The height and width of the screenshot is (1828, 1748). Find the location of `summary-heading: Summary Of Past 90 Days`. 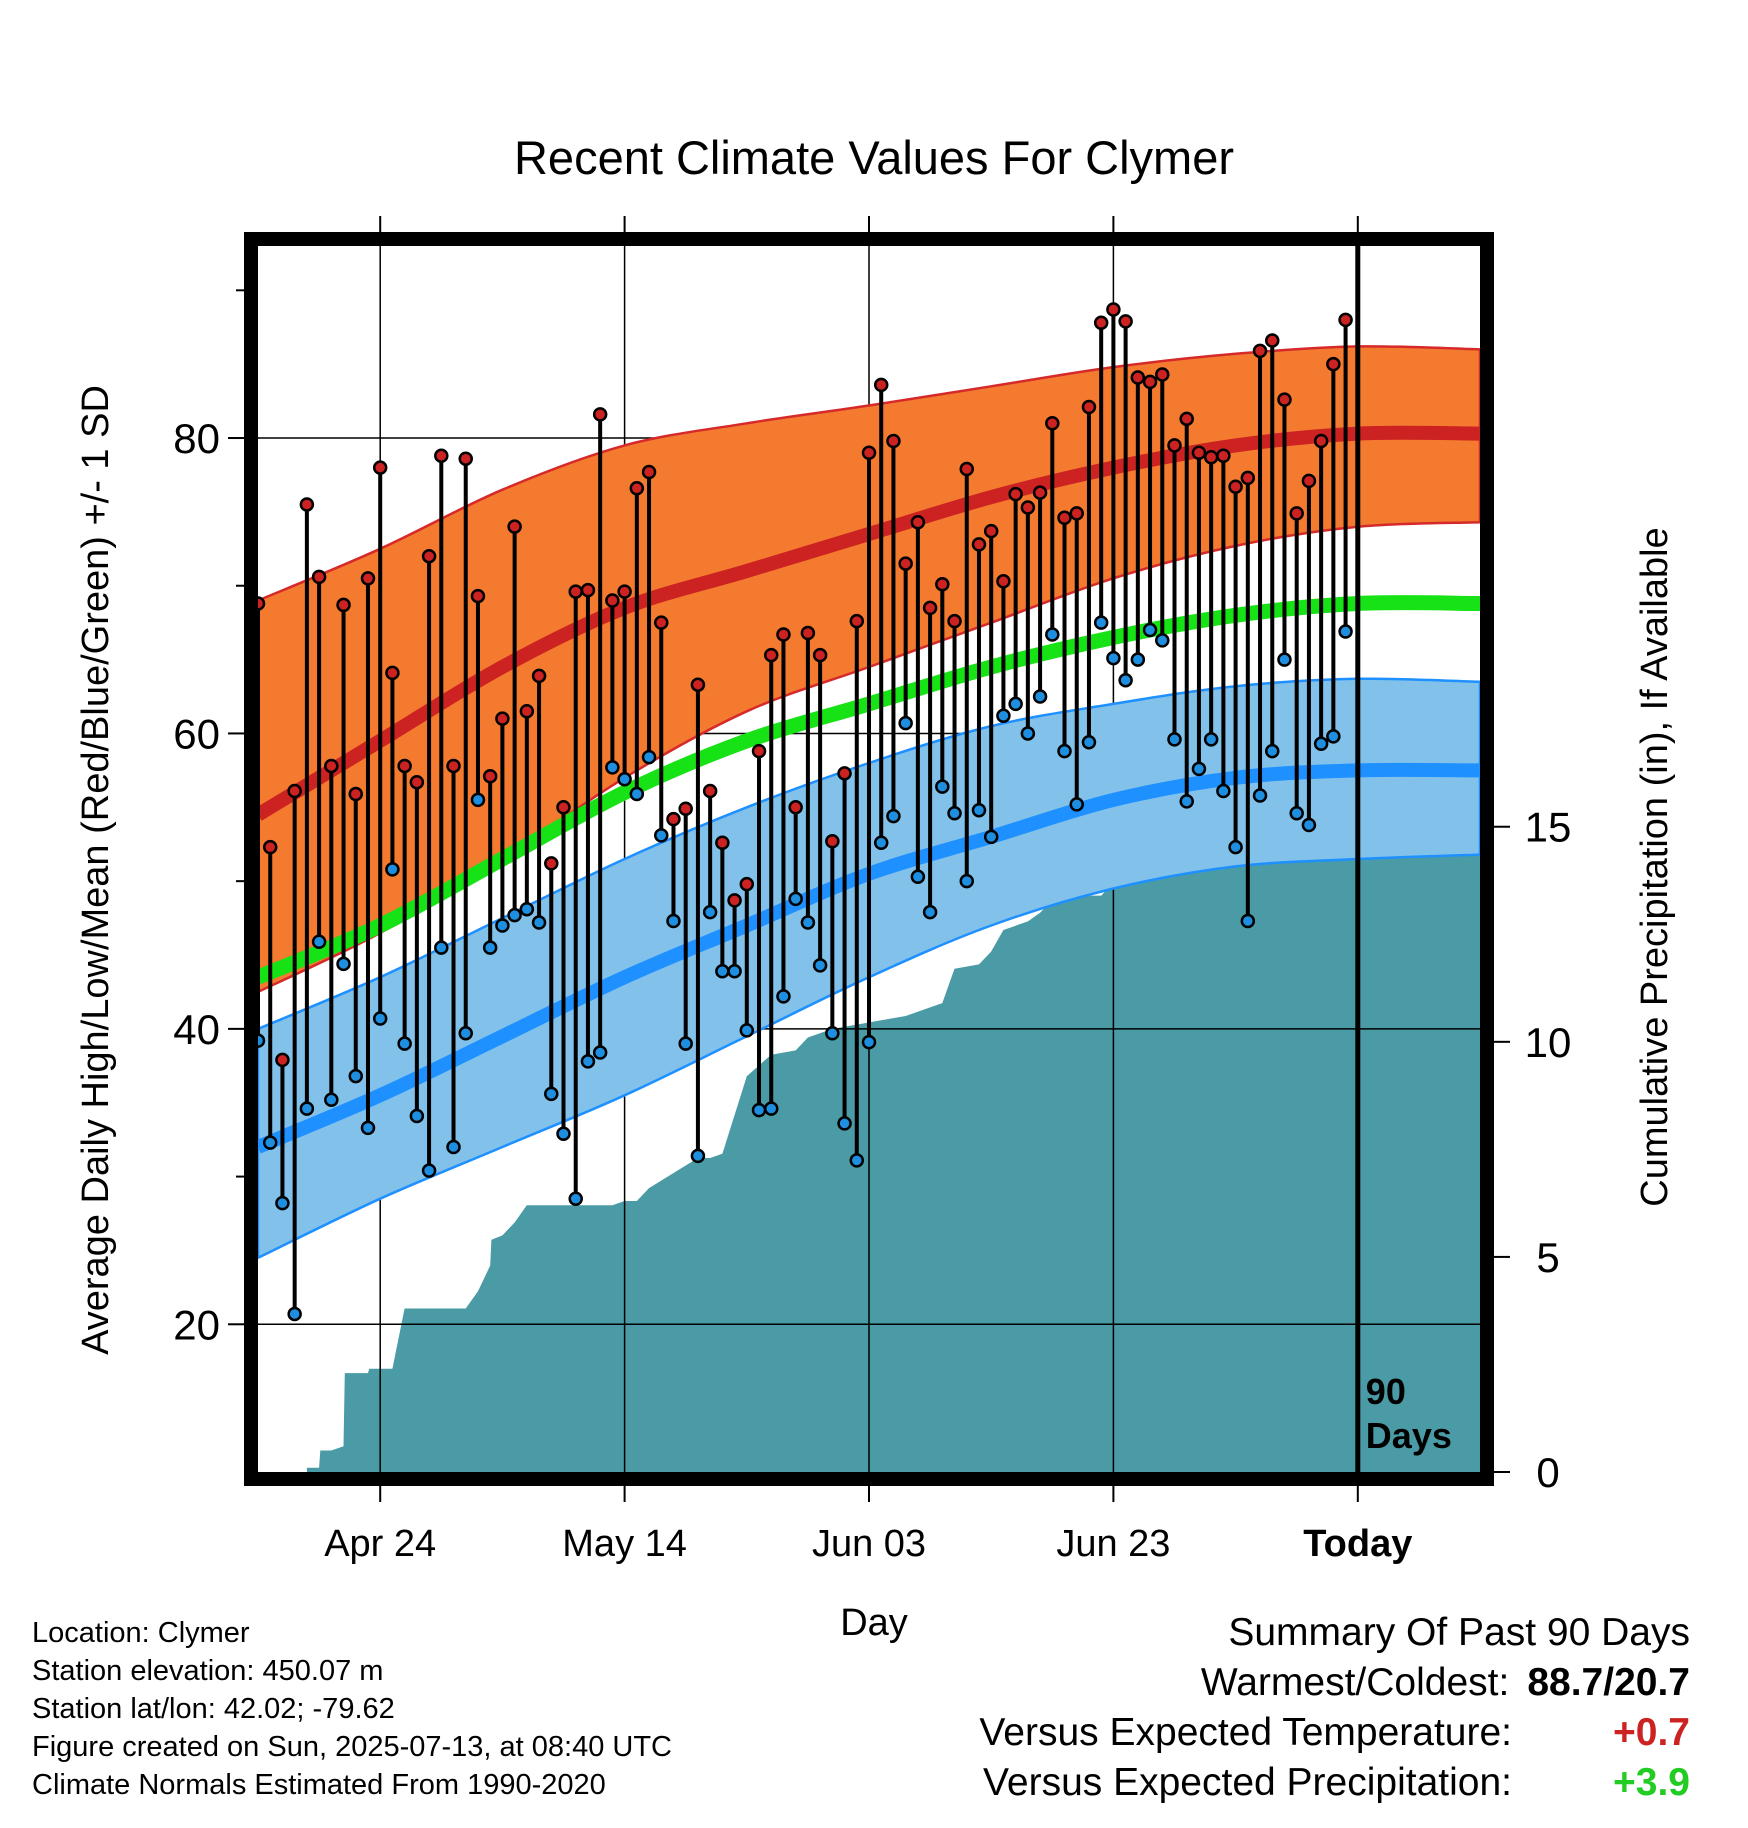

summary-heading: Summary Of Past 90 Days is located at coordinates (1459, 1632).